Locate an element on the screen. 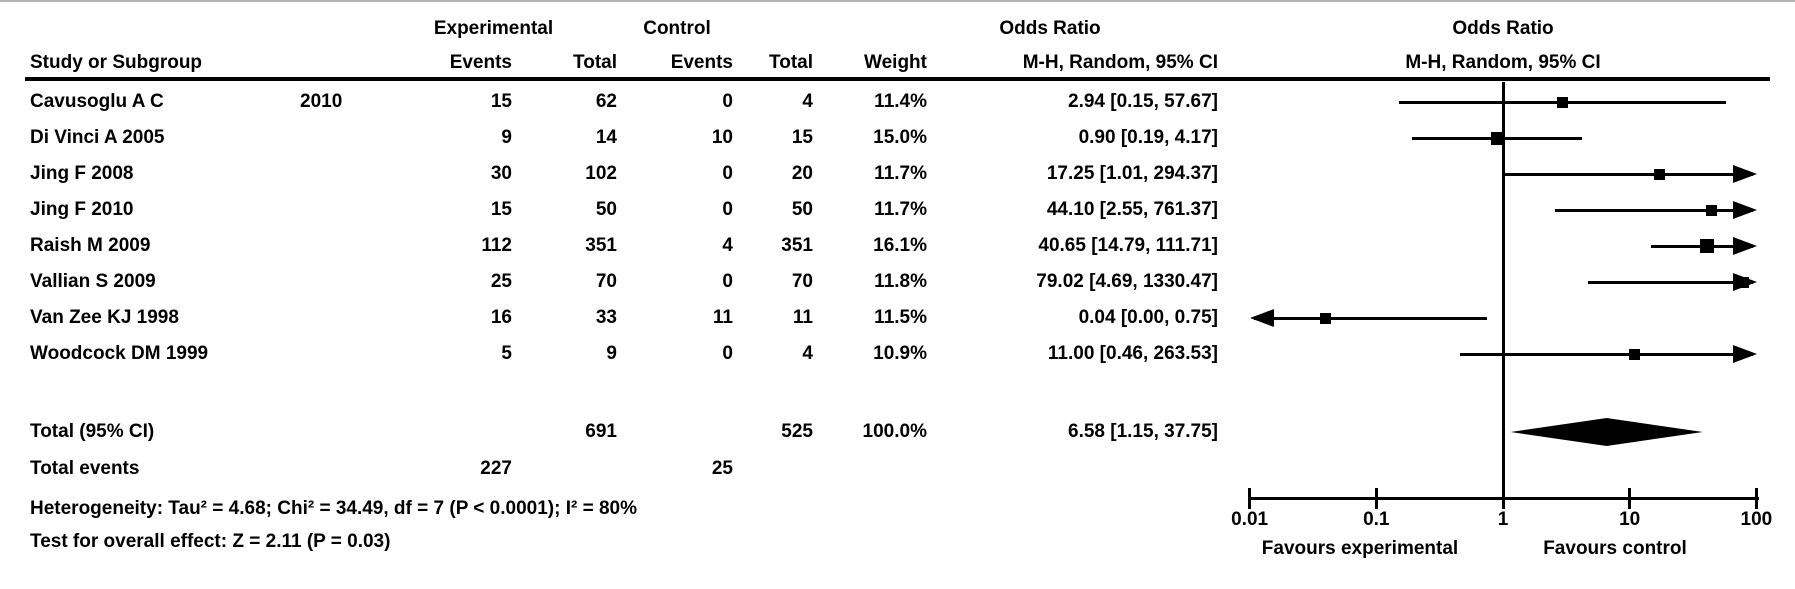  ctrl-total: 351 is located at coordinates (797, 245).